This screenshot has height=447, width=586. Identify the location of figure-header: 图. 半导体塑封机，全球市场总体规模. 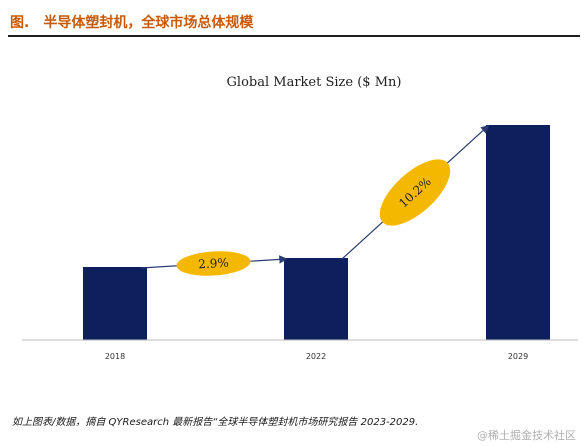
(131, 22).